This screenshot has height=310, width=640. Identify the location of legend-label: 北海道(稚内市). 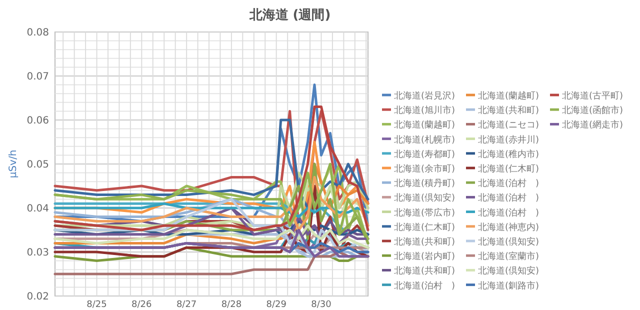
(509, 154).